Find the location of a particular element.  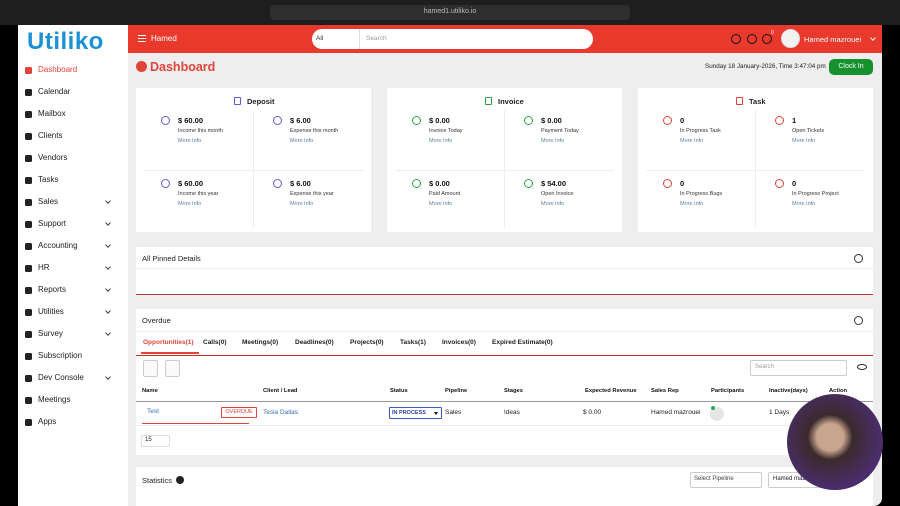

stat-value: 0 is located at coordinates (682, 120).